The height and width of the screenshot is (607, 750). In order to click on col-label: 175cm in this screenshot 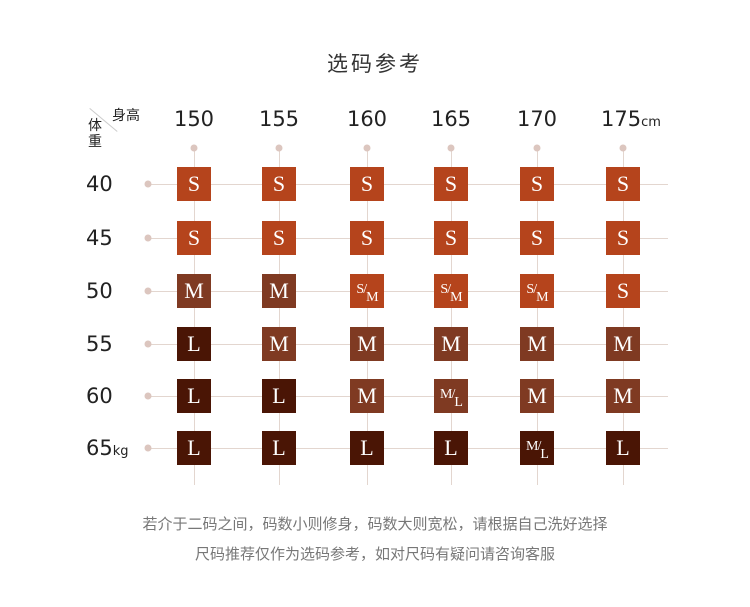, I will do `click(631, 119)`.